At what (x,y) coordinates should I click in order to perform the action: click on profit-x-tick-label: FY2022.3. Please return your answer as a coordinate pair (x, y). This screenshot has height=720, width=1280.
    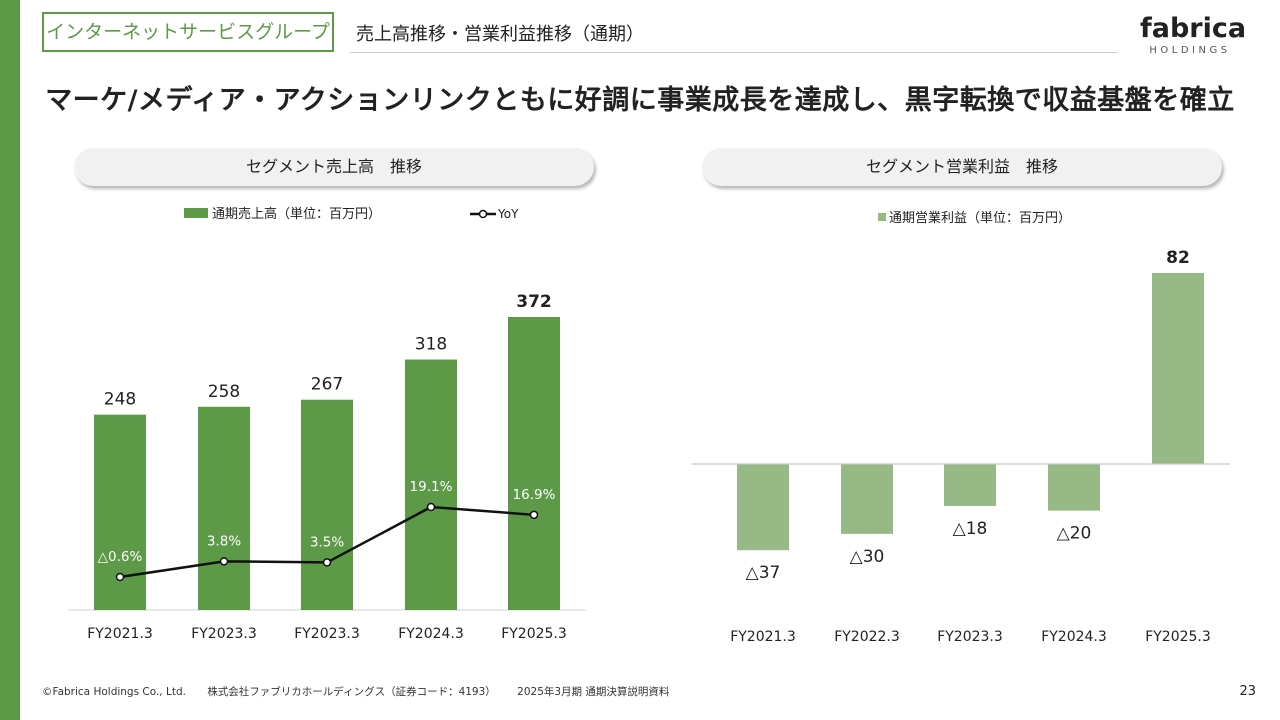
    Looking at the image, I should click on (867, 637).